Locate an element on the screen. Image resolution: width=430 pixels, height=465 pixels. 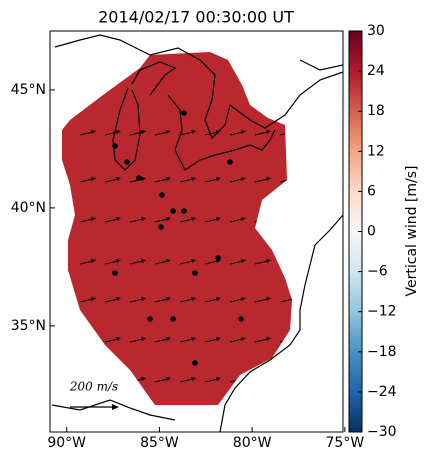
scale-label: 200 m/s is located at coordinates (93, 387).